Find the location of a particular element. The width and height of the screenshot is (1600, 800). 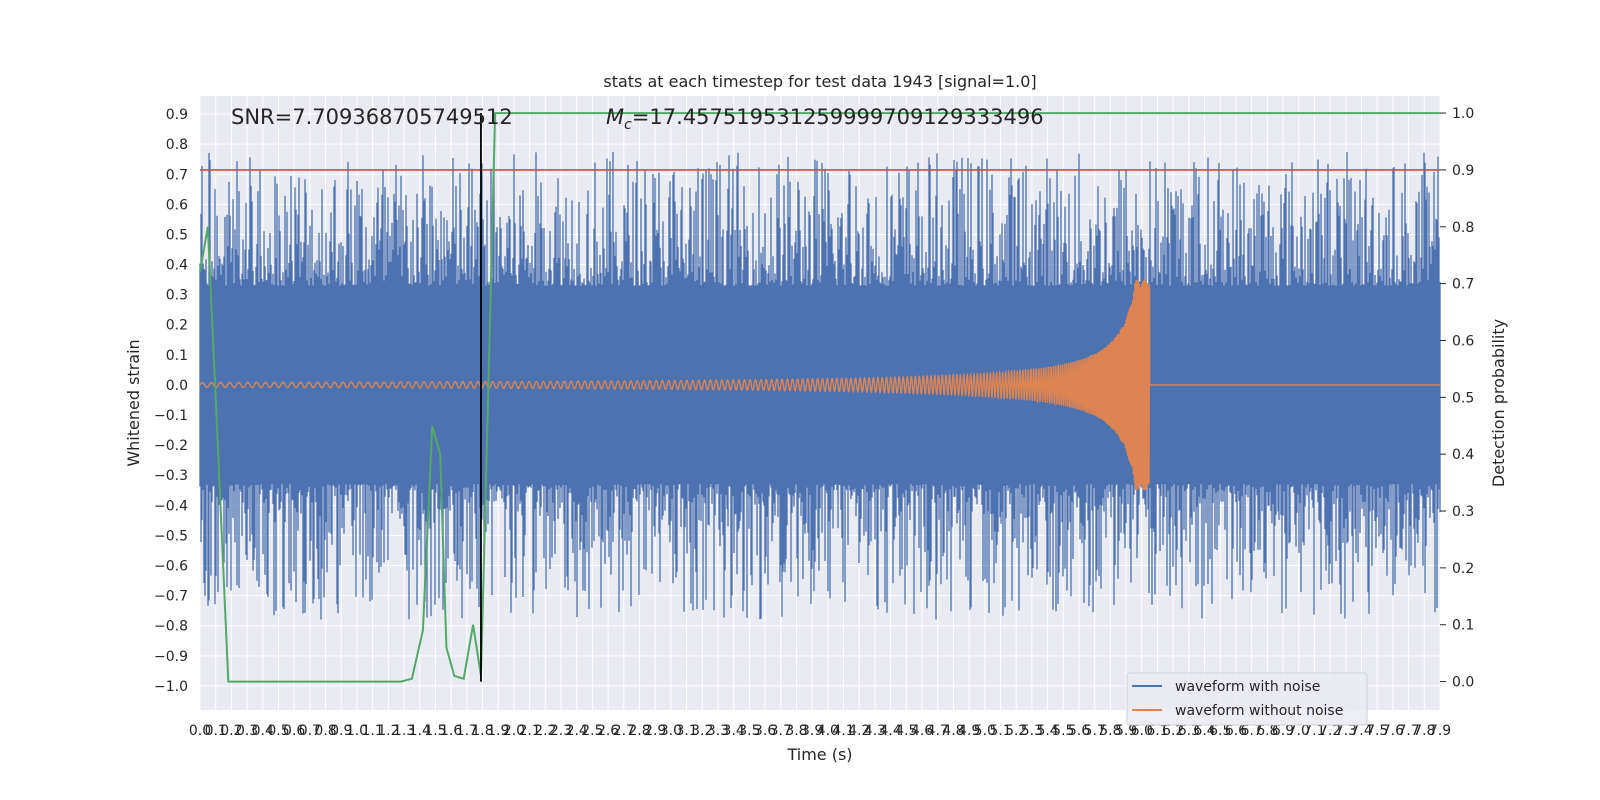

y-left-tick-label: 0.8 is located at coordinates (177, 145).